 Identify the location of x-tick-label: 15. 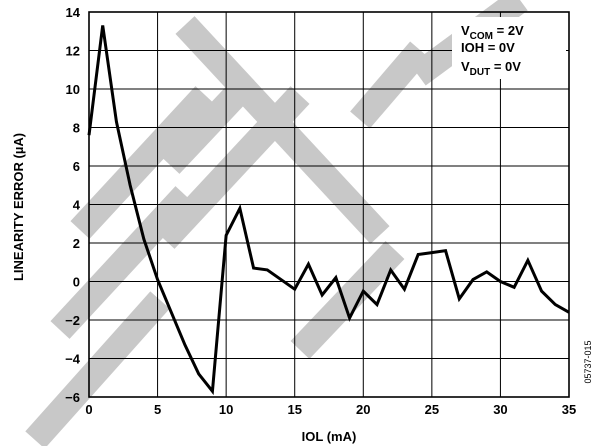
(294, 409).